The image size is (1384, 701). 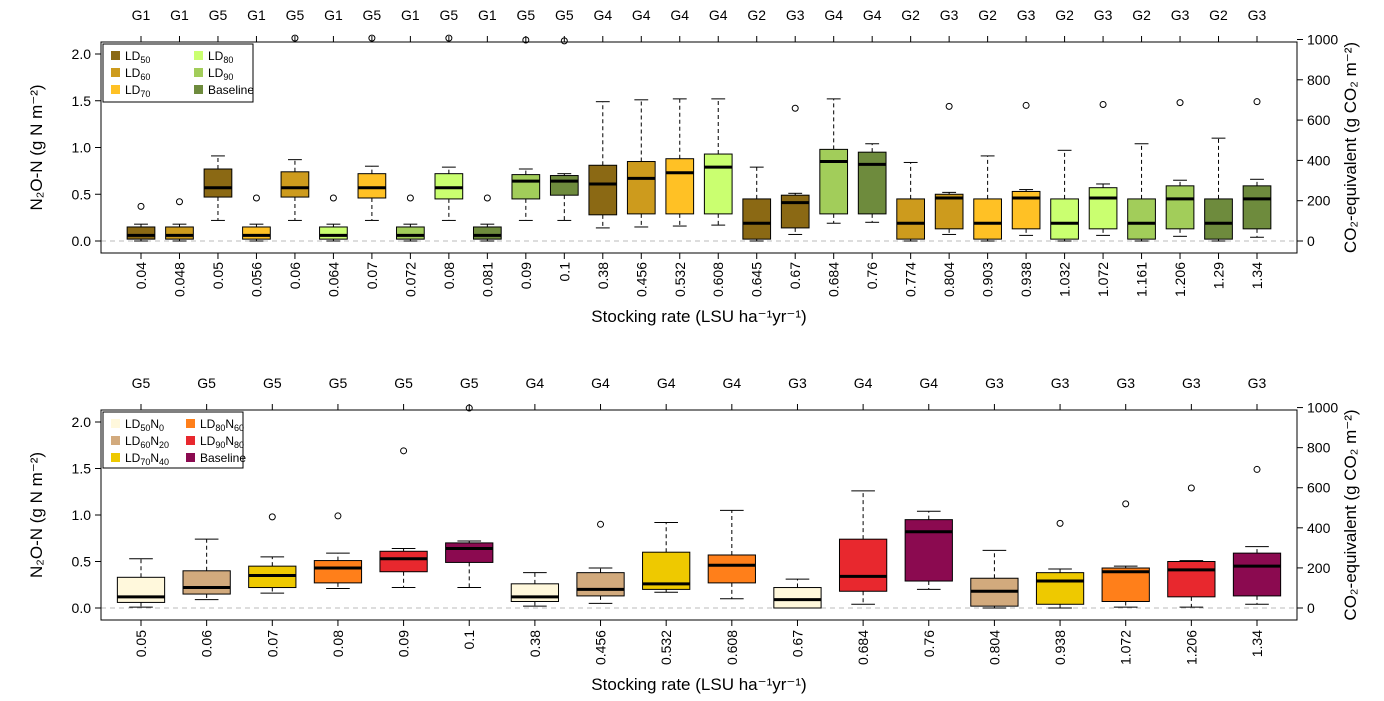 What do you see at coordinates (82, 608) in the screenshot?
I see `y-tick-label: 0.0` at bounding box center [82, 608].